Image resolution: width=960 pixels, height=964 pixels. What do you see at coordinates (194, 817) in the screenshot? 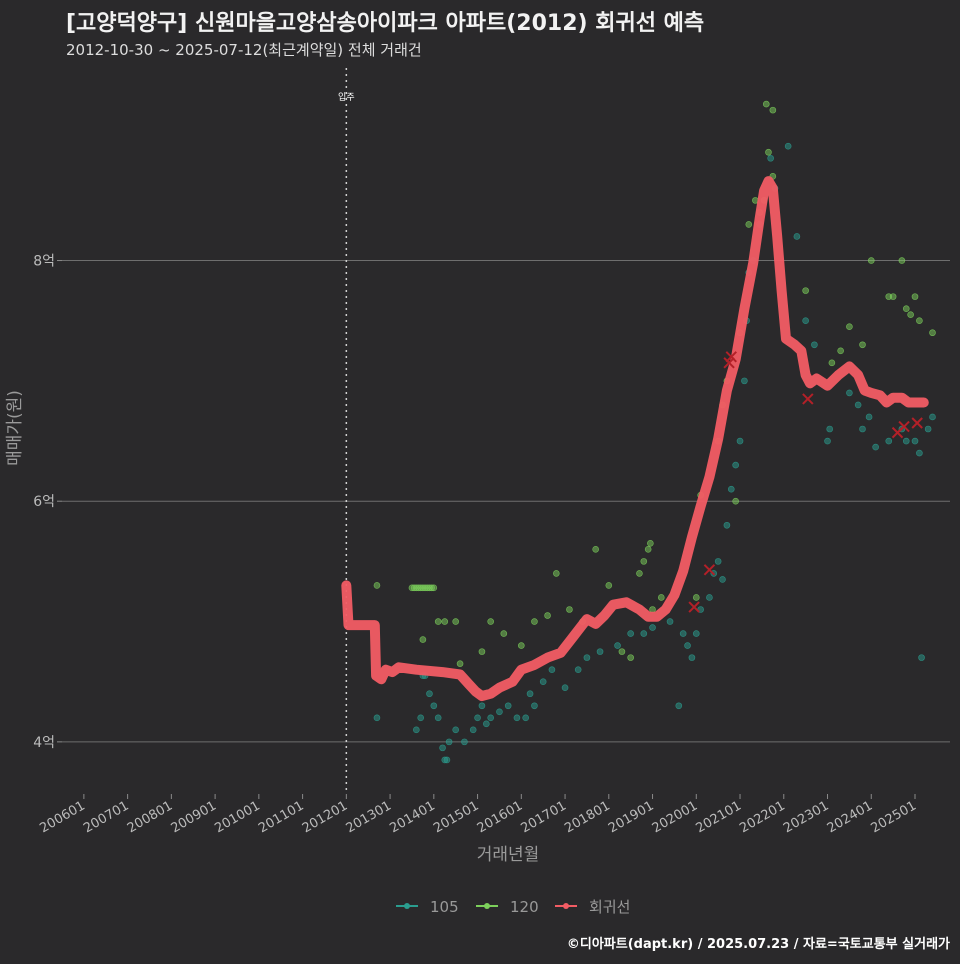
I see `x-tick-label: 200901` at bounding box center [194, 817].